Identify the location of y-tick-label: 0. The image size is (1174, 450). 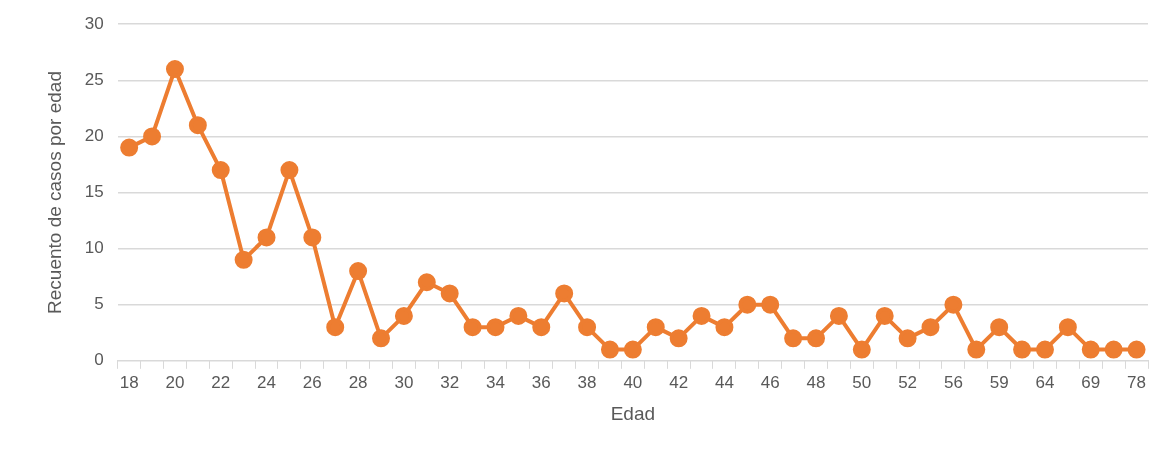
(99, 360).